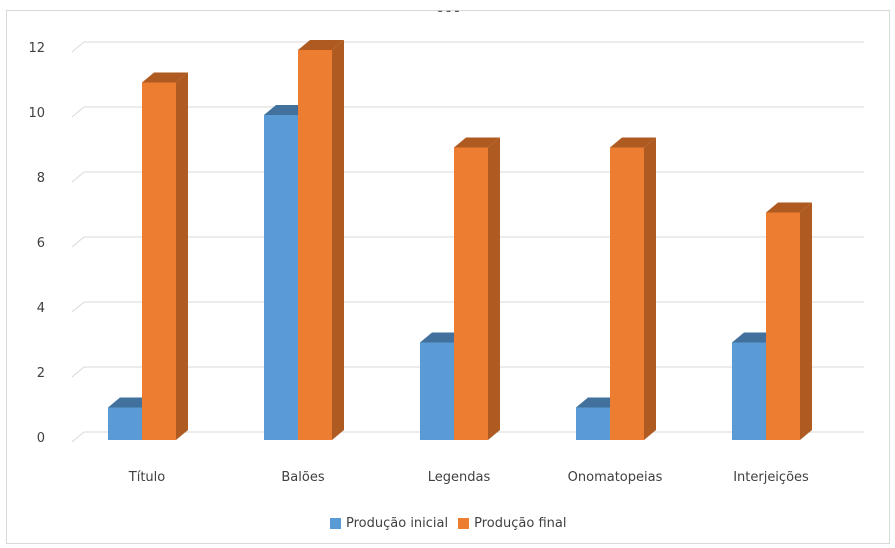 This screenshot has height=548, width=895. I want to click on legend: Produção inicial Produção final, so click(448, 523).